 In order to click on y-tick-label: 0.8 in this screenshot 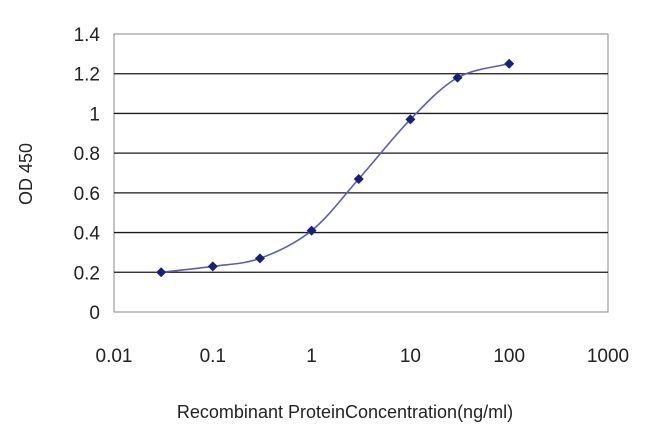, I will do `click(87, 154)`.